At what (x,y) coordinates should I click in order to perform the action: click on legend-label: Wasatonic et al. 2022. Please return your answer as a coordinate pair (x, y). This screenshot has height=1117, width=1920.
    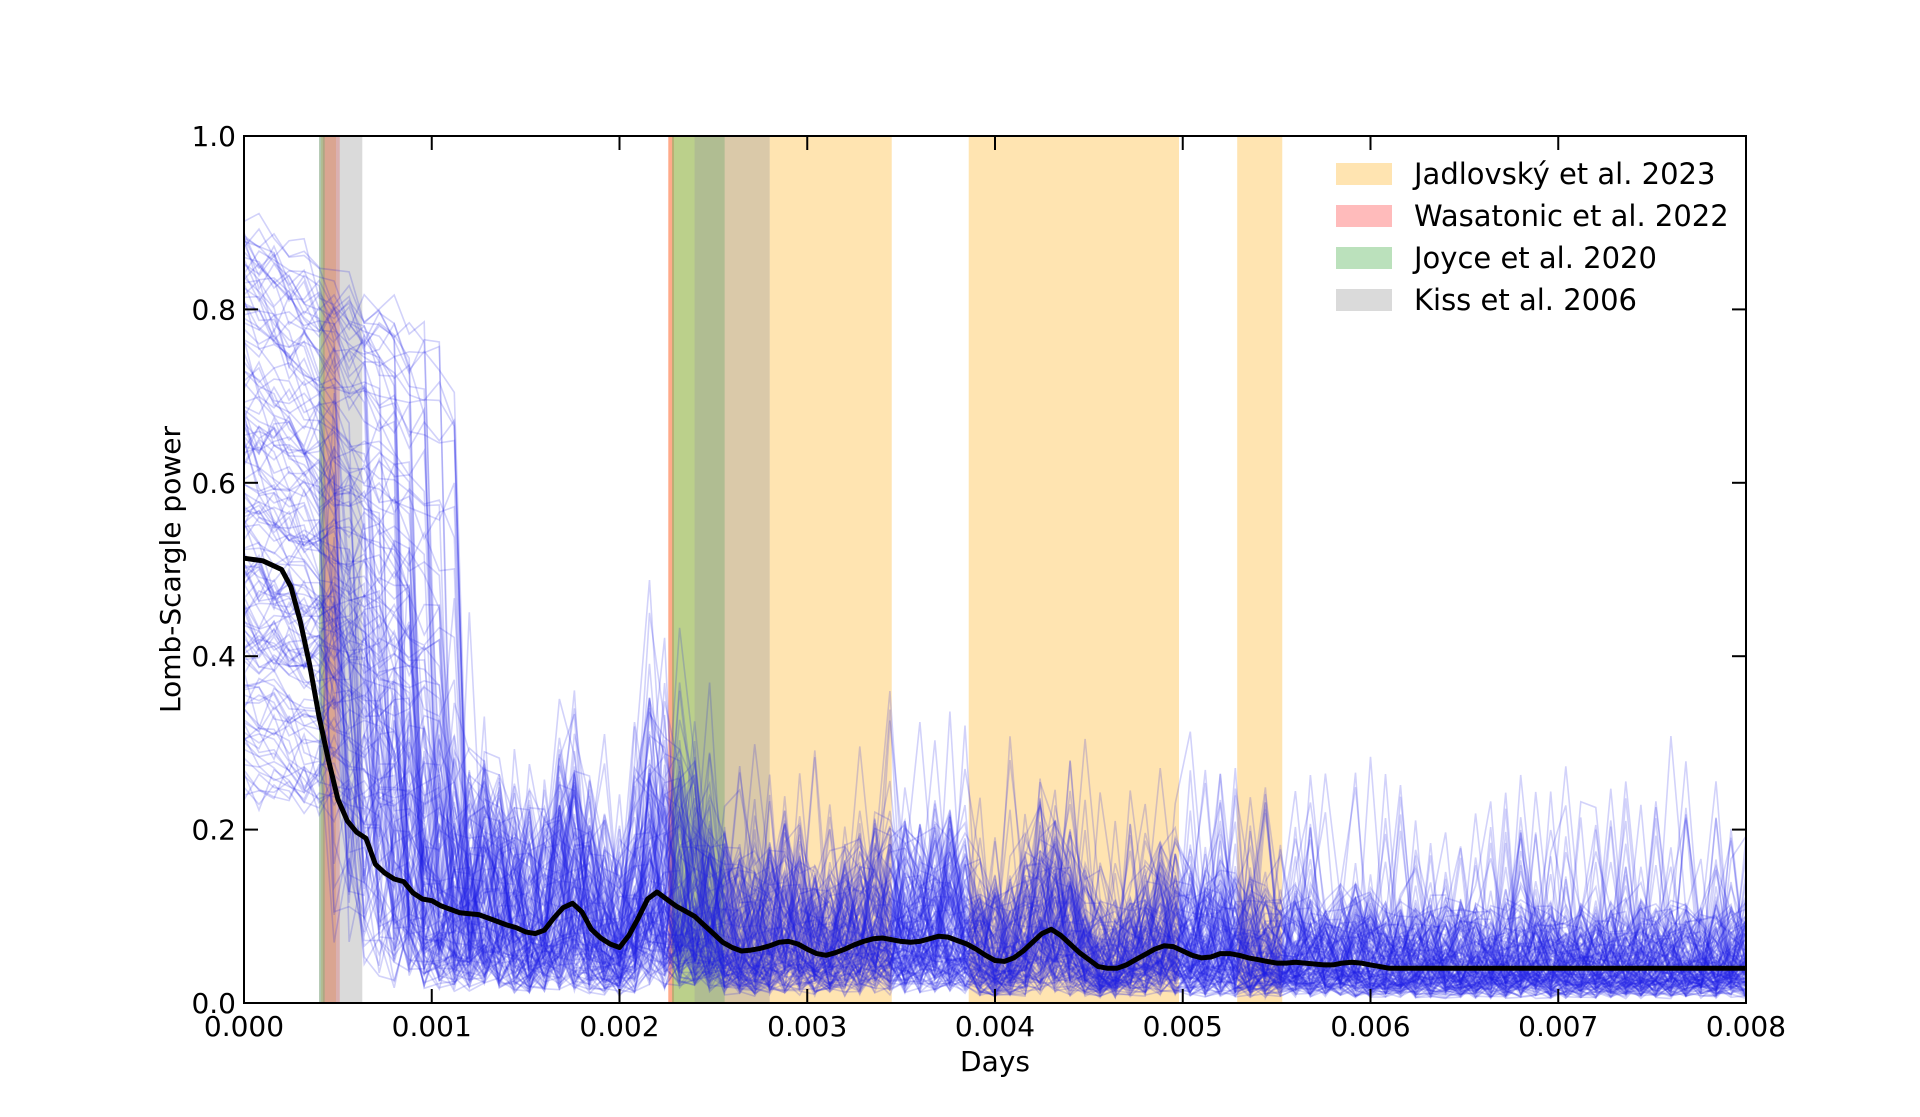
    Looking at the image, I should click on (1571, 216).